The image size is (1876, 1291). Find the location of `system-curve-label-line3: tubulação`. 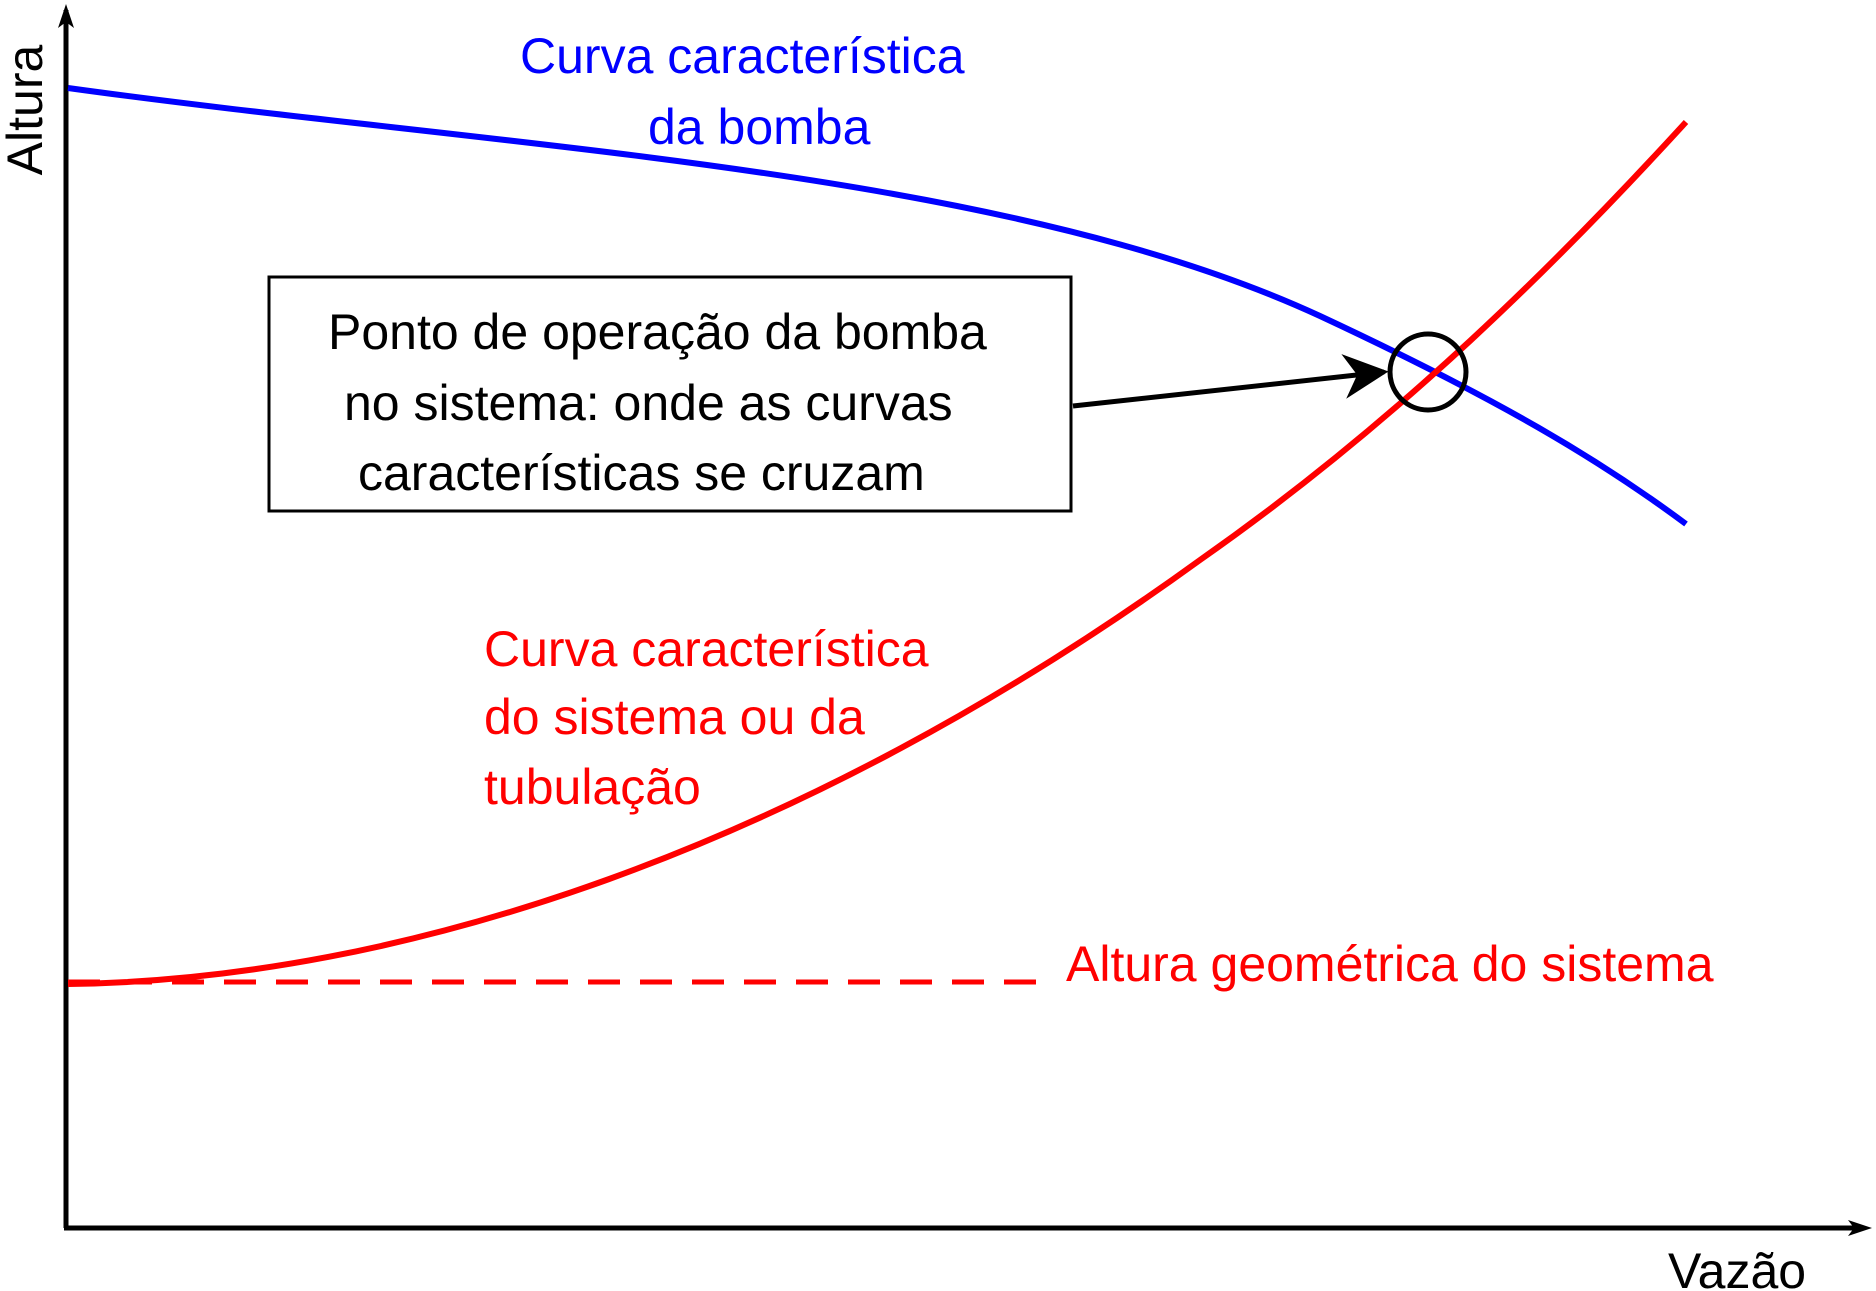

system-curve-label-line3: tubulação is located at coordinates (592, 787).